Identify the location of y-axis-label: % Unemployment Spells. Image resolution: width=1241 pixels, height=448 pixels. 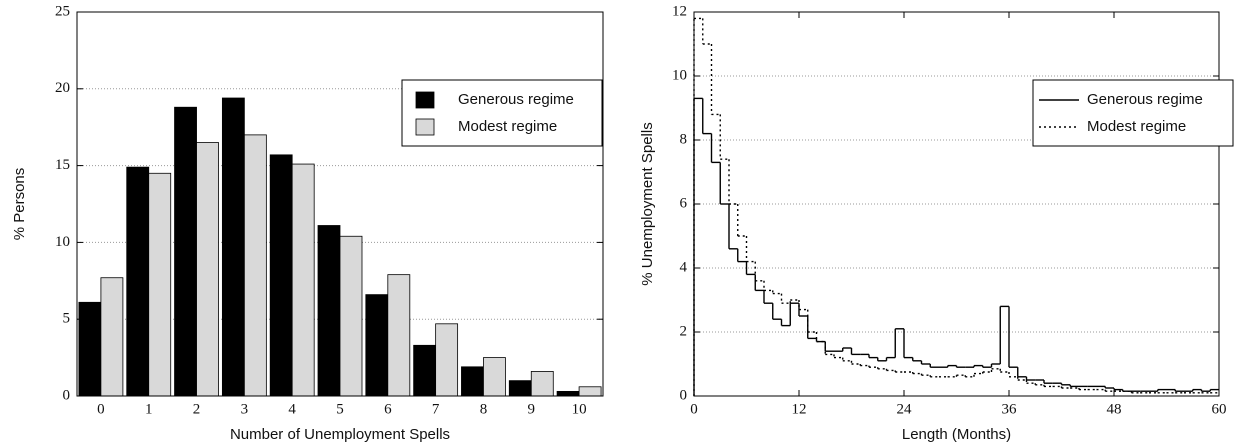
(647, 203).